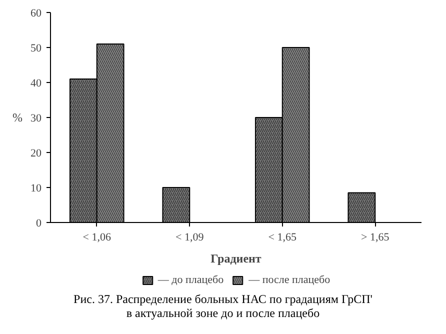 The height and width of the screenshot is (334, 446). What do you see at coordinates (36, 84) in the screenshot?
I see `y-tick-label: 40` at bounding box center [36, 84].